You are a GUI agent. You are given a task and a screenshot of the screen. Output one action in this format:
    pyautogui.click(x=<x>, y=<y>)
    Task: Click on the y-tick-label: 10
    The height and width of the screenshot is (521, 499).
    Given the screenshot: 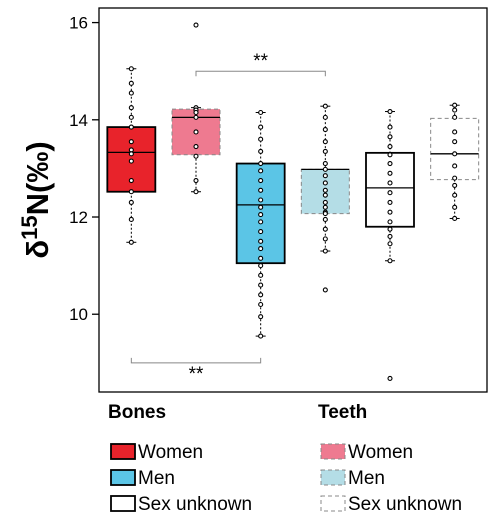 What is the action you would take?
    pyautogui.click(x=78, y=314)
    